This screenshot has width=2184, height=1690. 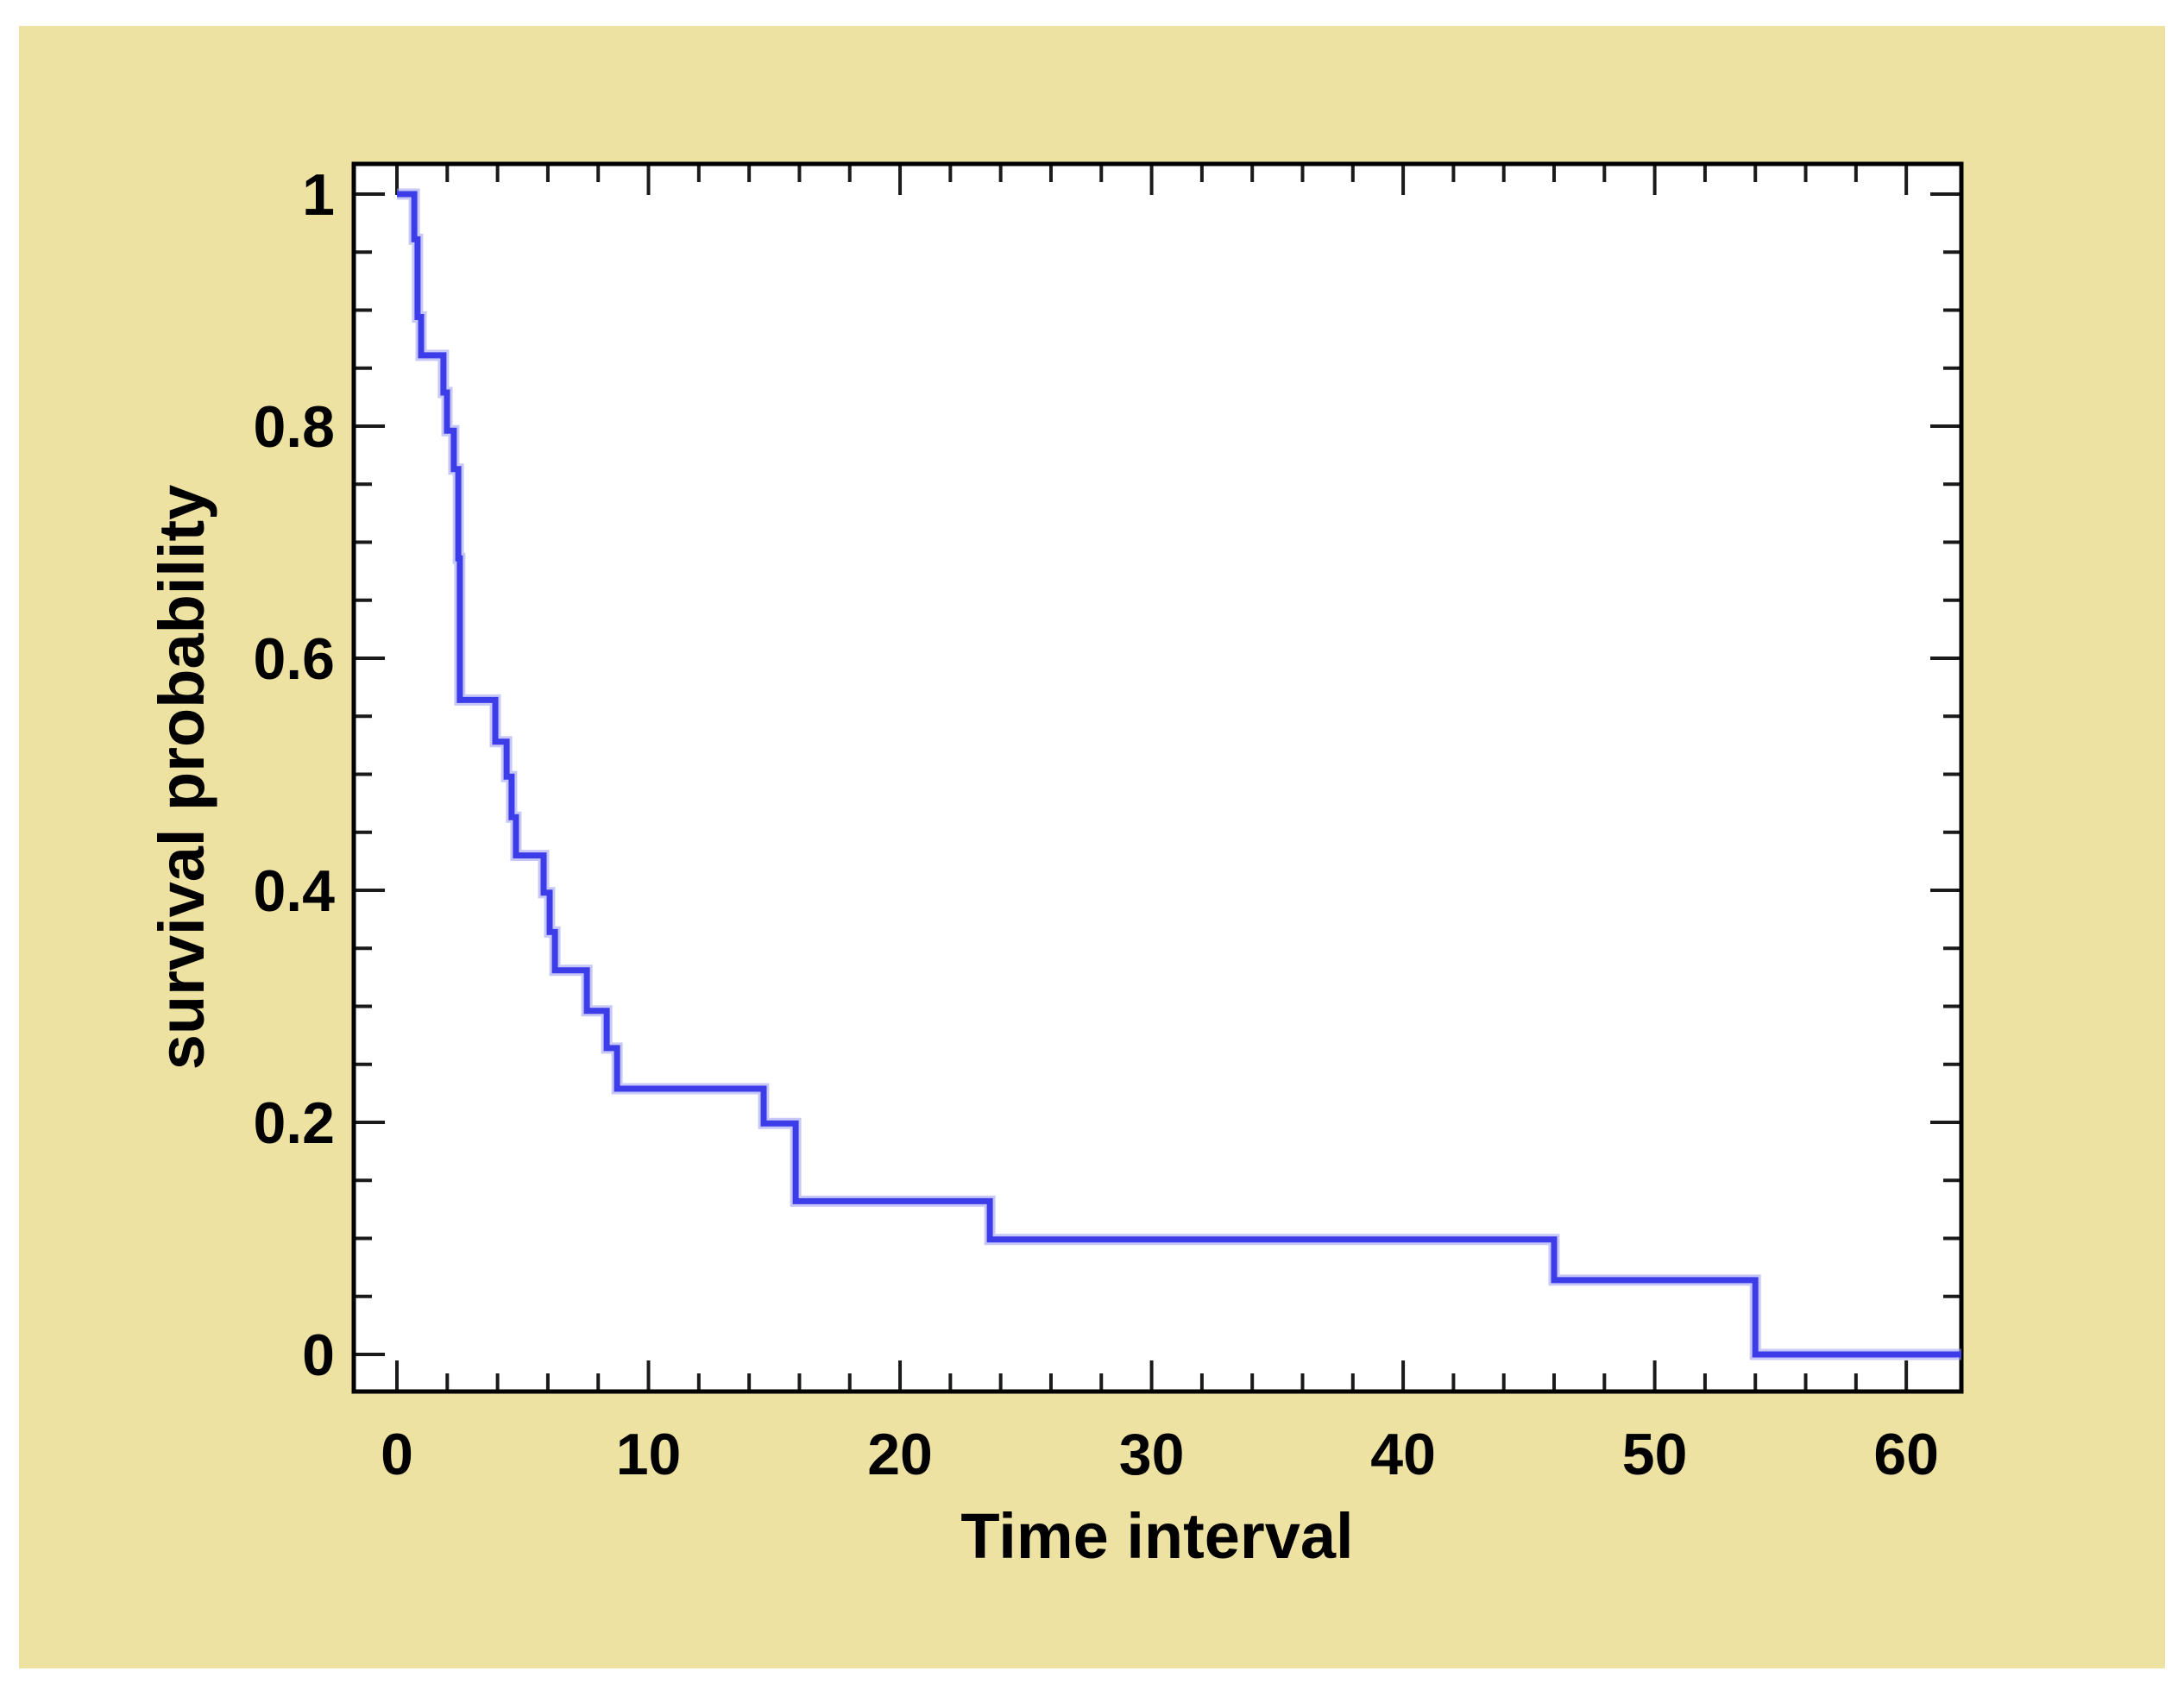 I want to click on y-axis-title: survival probability, so click(x=182, y=778).